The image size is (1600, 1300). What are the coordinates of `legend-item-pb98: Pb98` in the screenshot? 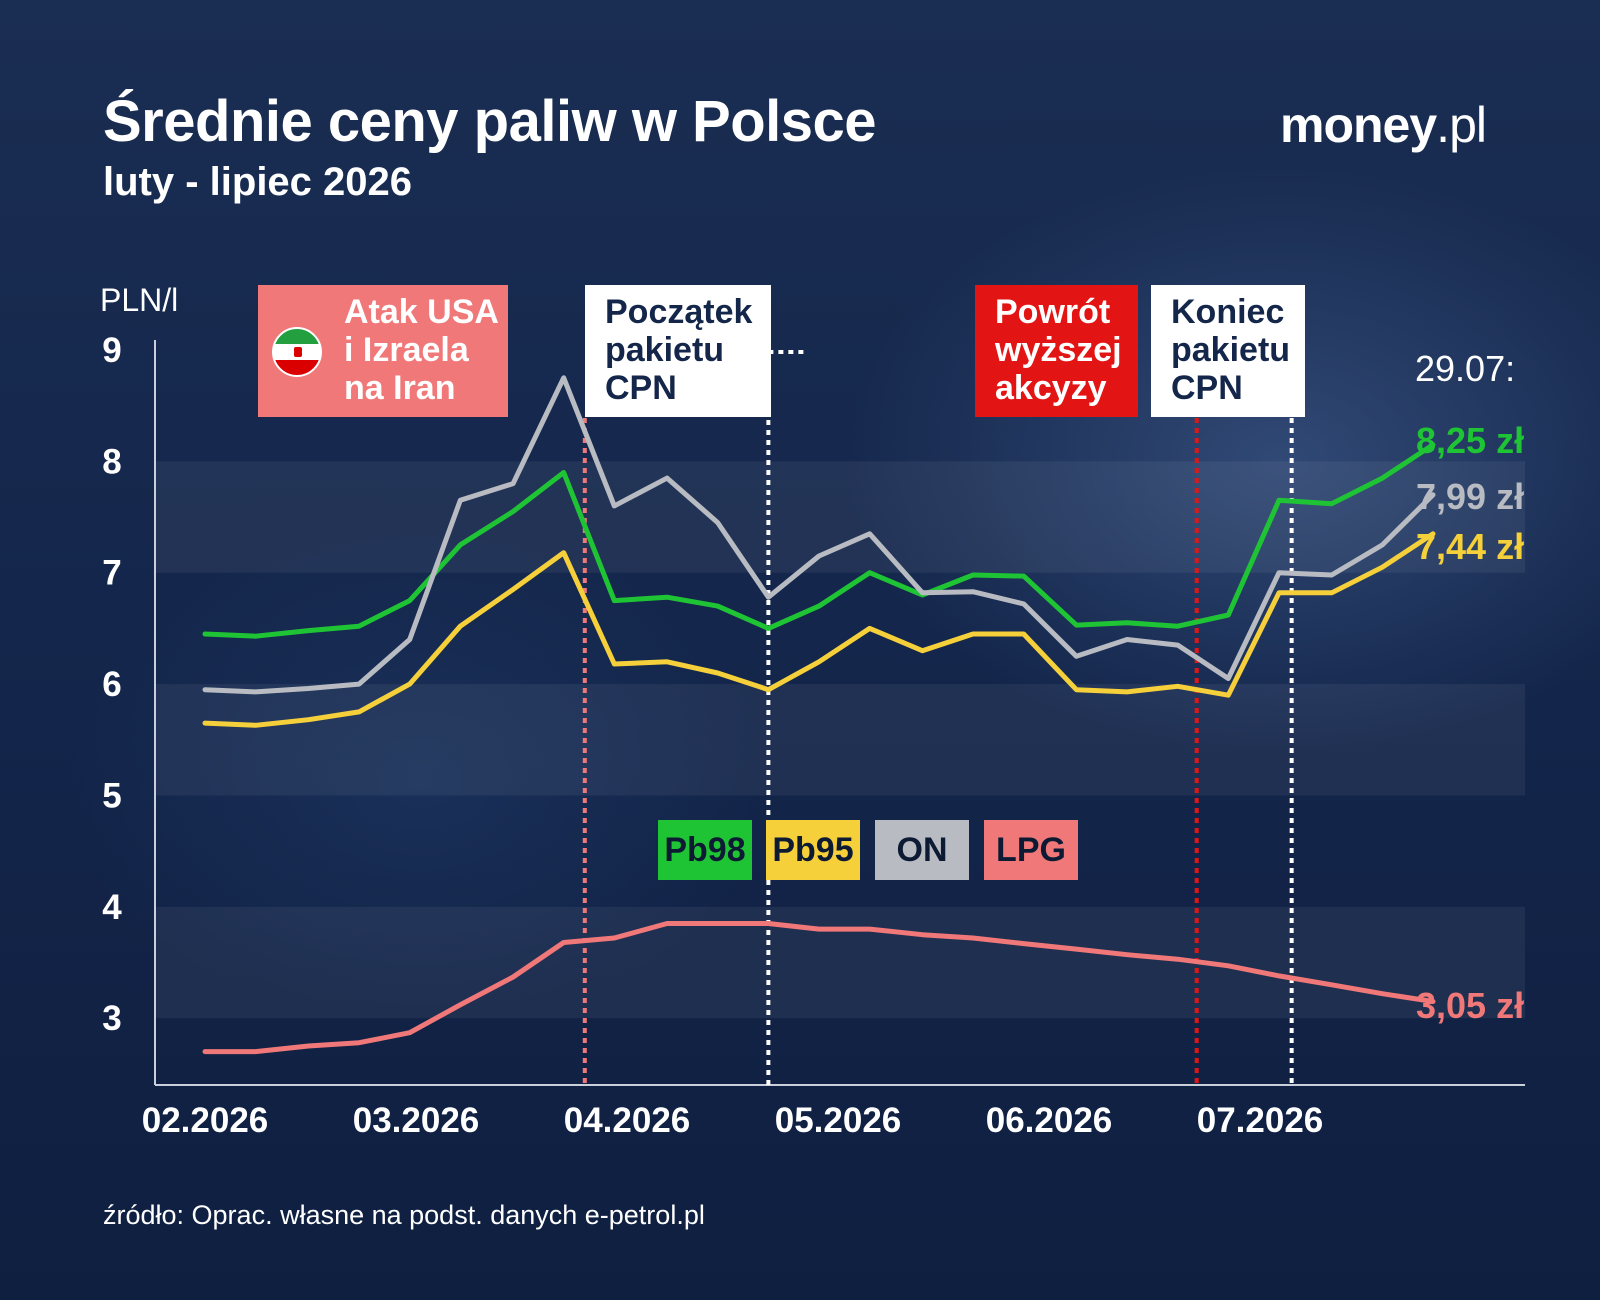 It's located at (705, 850).